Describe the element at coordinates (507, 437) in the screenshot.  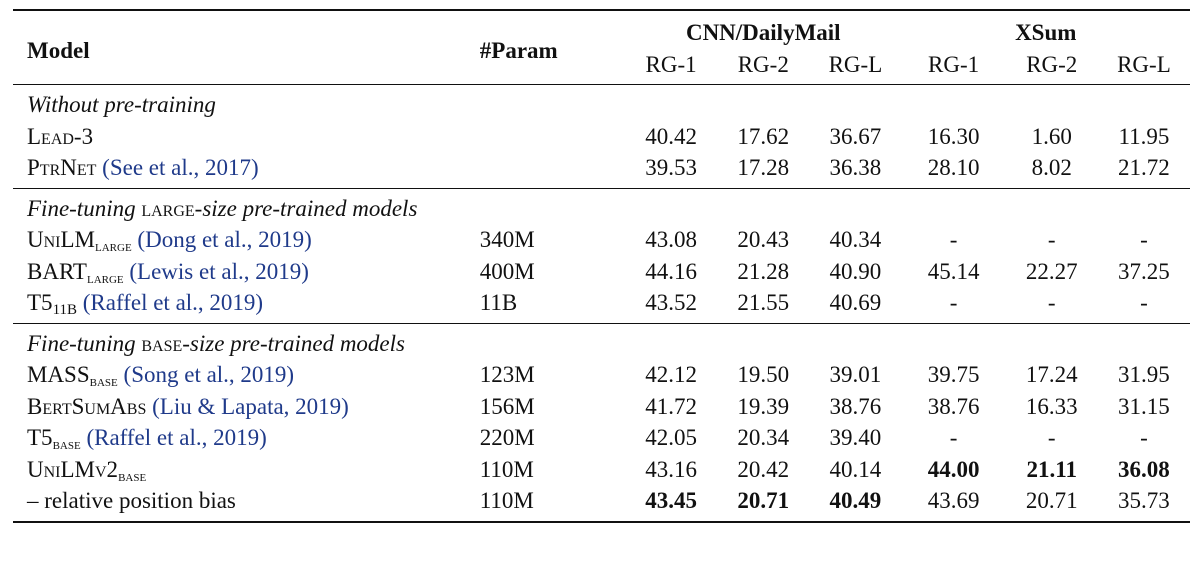
I see `param-cell: 220M` at that location.